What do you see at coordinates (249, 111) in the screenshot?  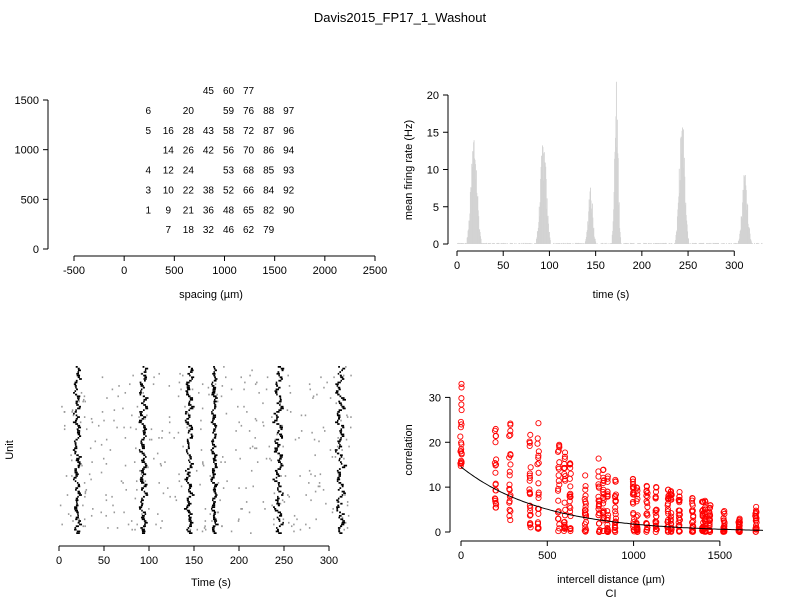 I see `electrode-label: 76` at bounding box center [249, 111].